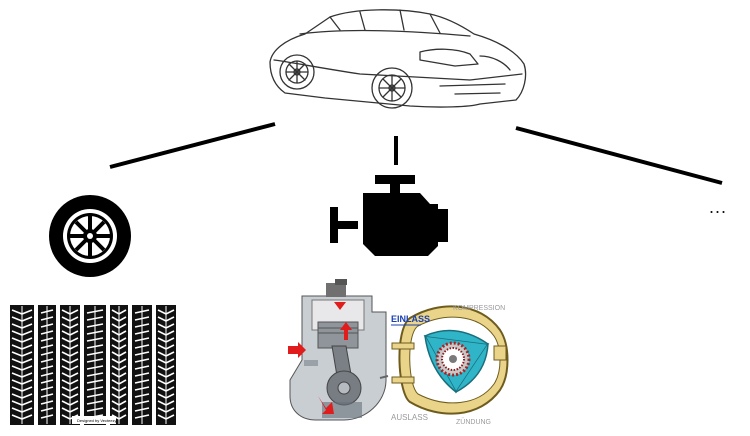  I want to click on tread-credit-band, so click(94, 420).